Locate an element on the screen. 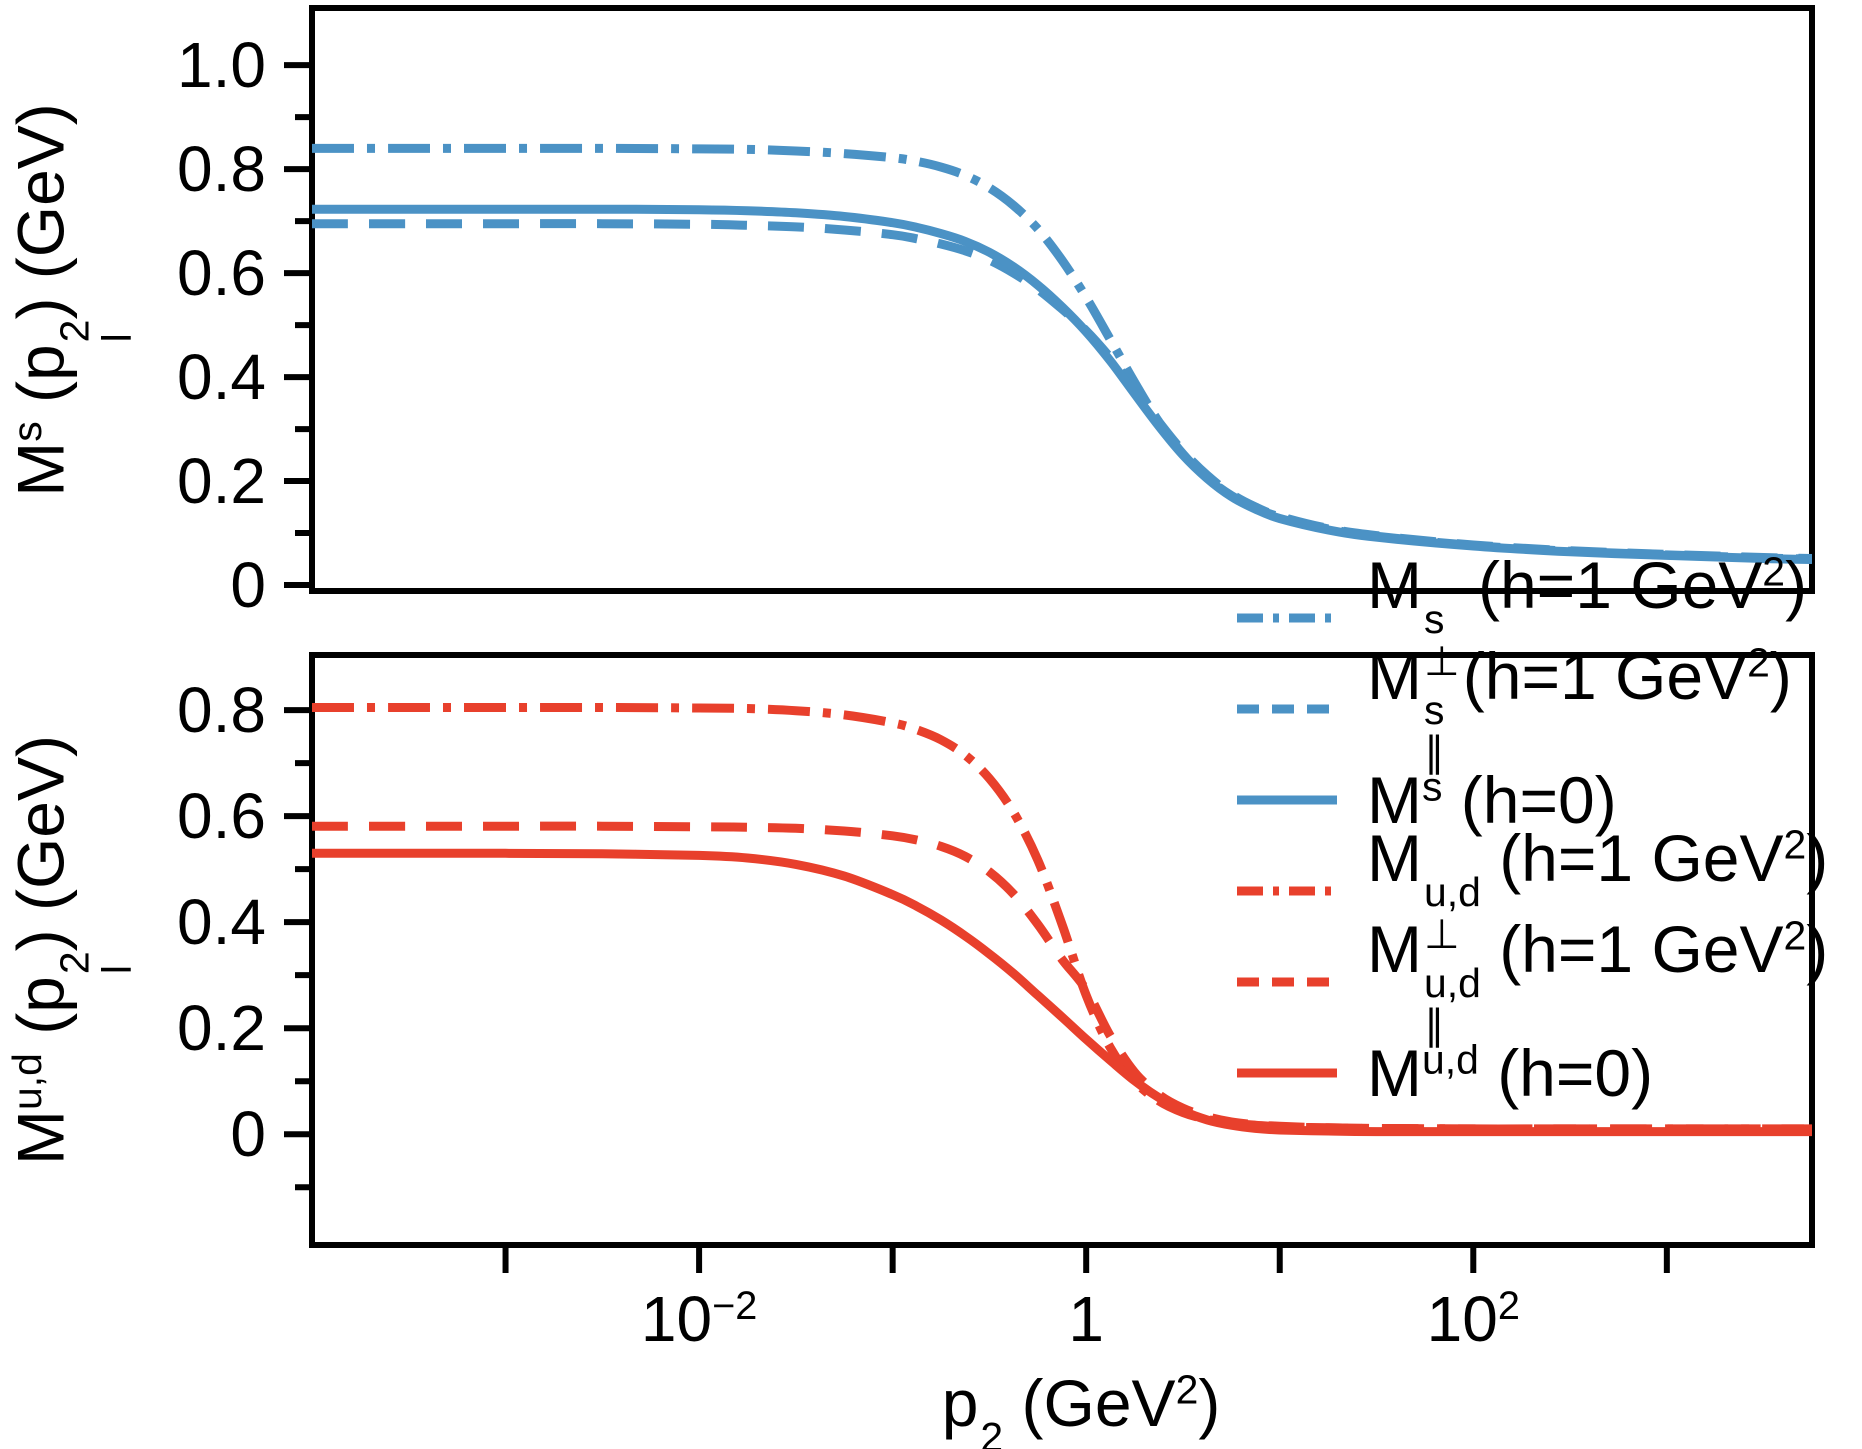  y-tick-label-top: 0 is located at coordinates (133, 585).